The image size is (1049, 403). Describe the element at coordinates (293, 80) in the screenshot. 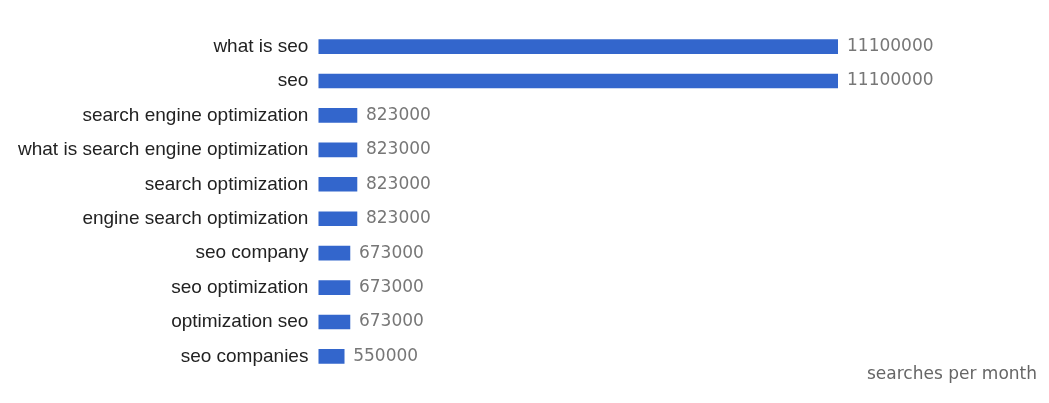

I see `y-tick-label: seo` at that location.